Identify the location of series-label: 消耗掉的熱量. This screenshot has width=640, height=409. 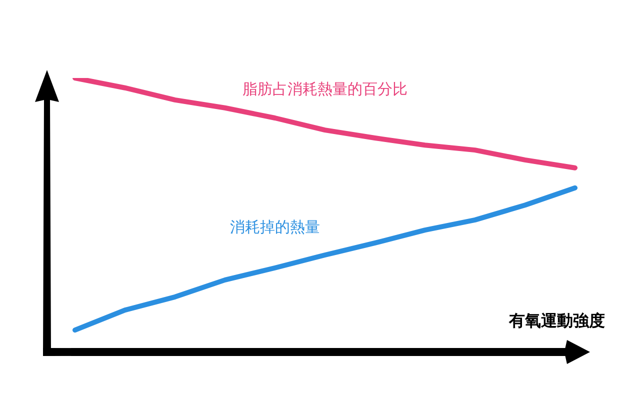
(275, 227).